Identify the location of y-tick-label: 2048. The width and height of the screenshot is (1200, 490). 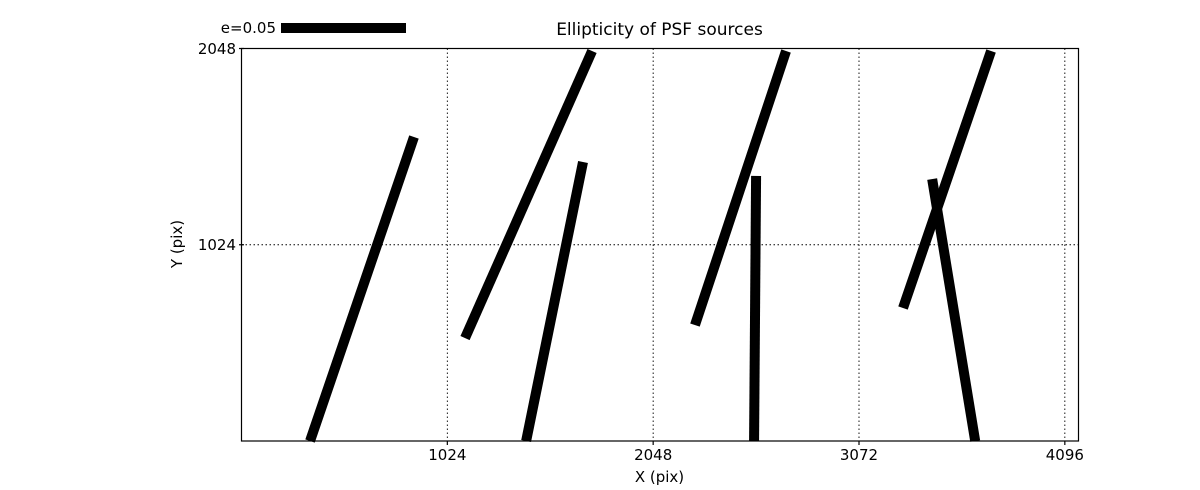
(216, 48).